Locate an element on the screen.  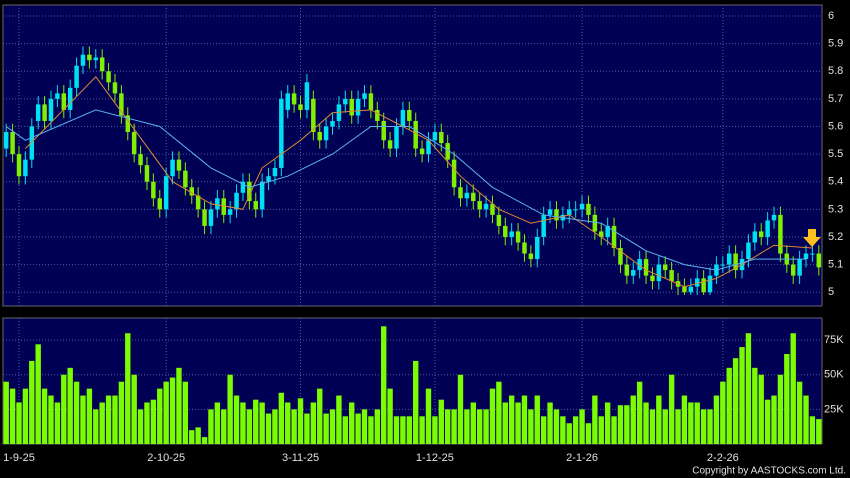
y-tick-label: 50K is located at coordinates (834, 375).